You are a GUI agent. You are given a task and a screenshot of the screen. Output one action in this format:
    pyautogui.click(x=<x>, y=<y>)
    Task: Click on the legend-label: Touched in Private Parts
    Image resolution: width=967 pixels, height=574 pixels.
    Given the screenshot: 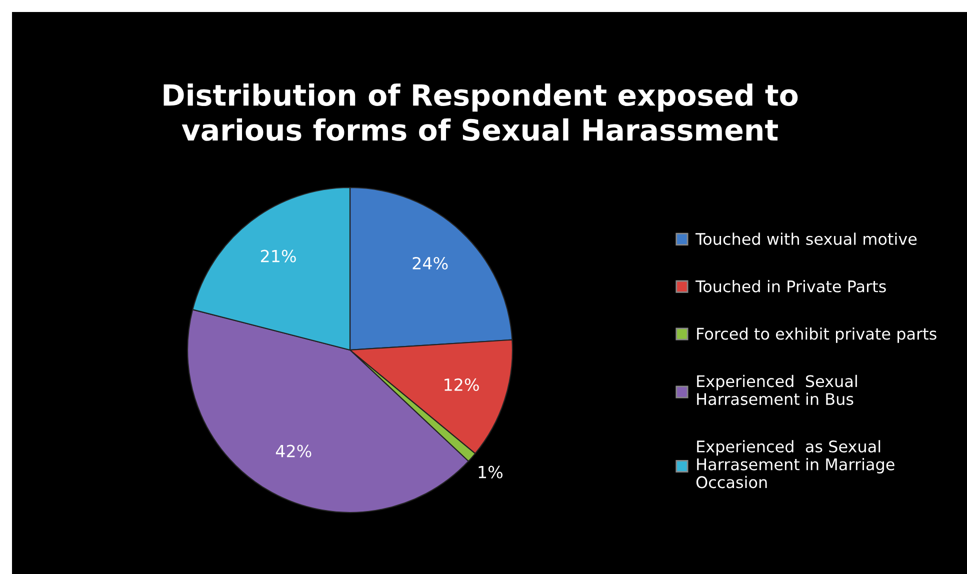 What is the action you would take?
    pyautogui.click(x=790, y=286)
    